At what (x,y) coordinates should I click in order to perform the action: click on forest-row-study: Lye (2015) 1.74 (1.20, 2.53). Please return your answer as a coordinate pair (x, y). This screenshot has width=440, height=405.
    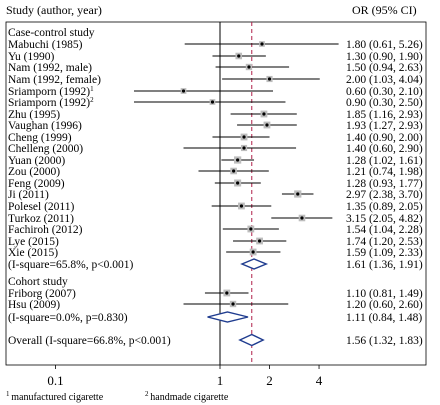
    Looking at the image, I should click on (215, 242).